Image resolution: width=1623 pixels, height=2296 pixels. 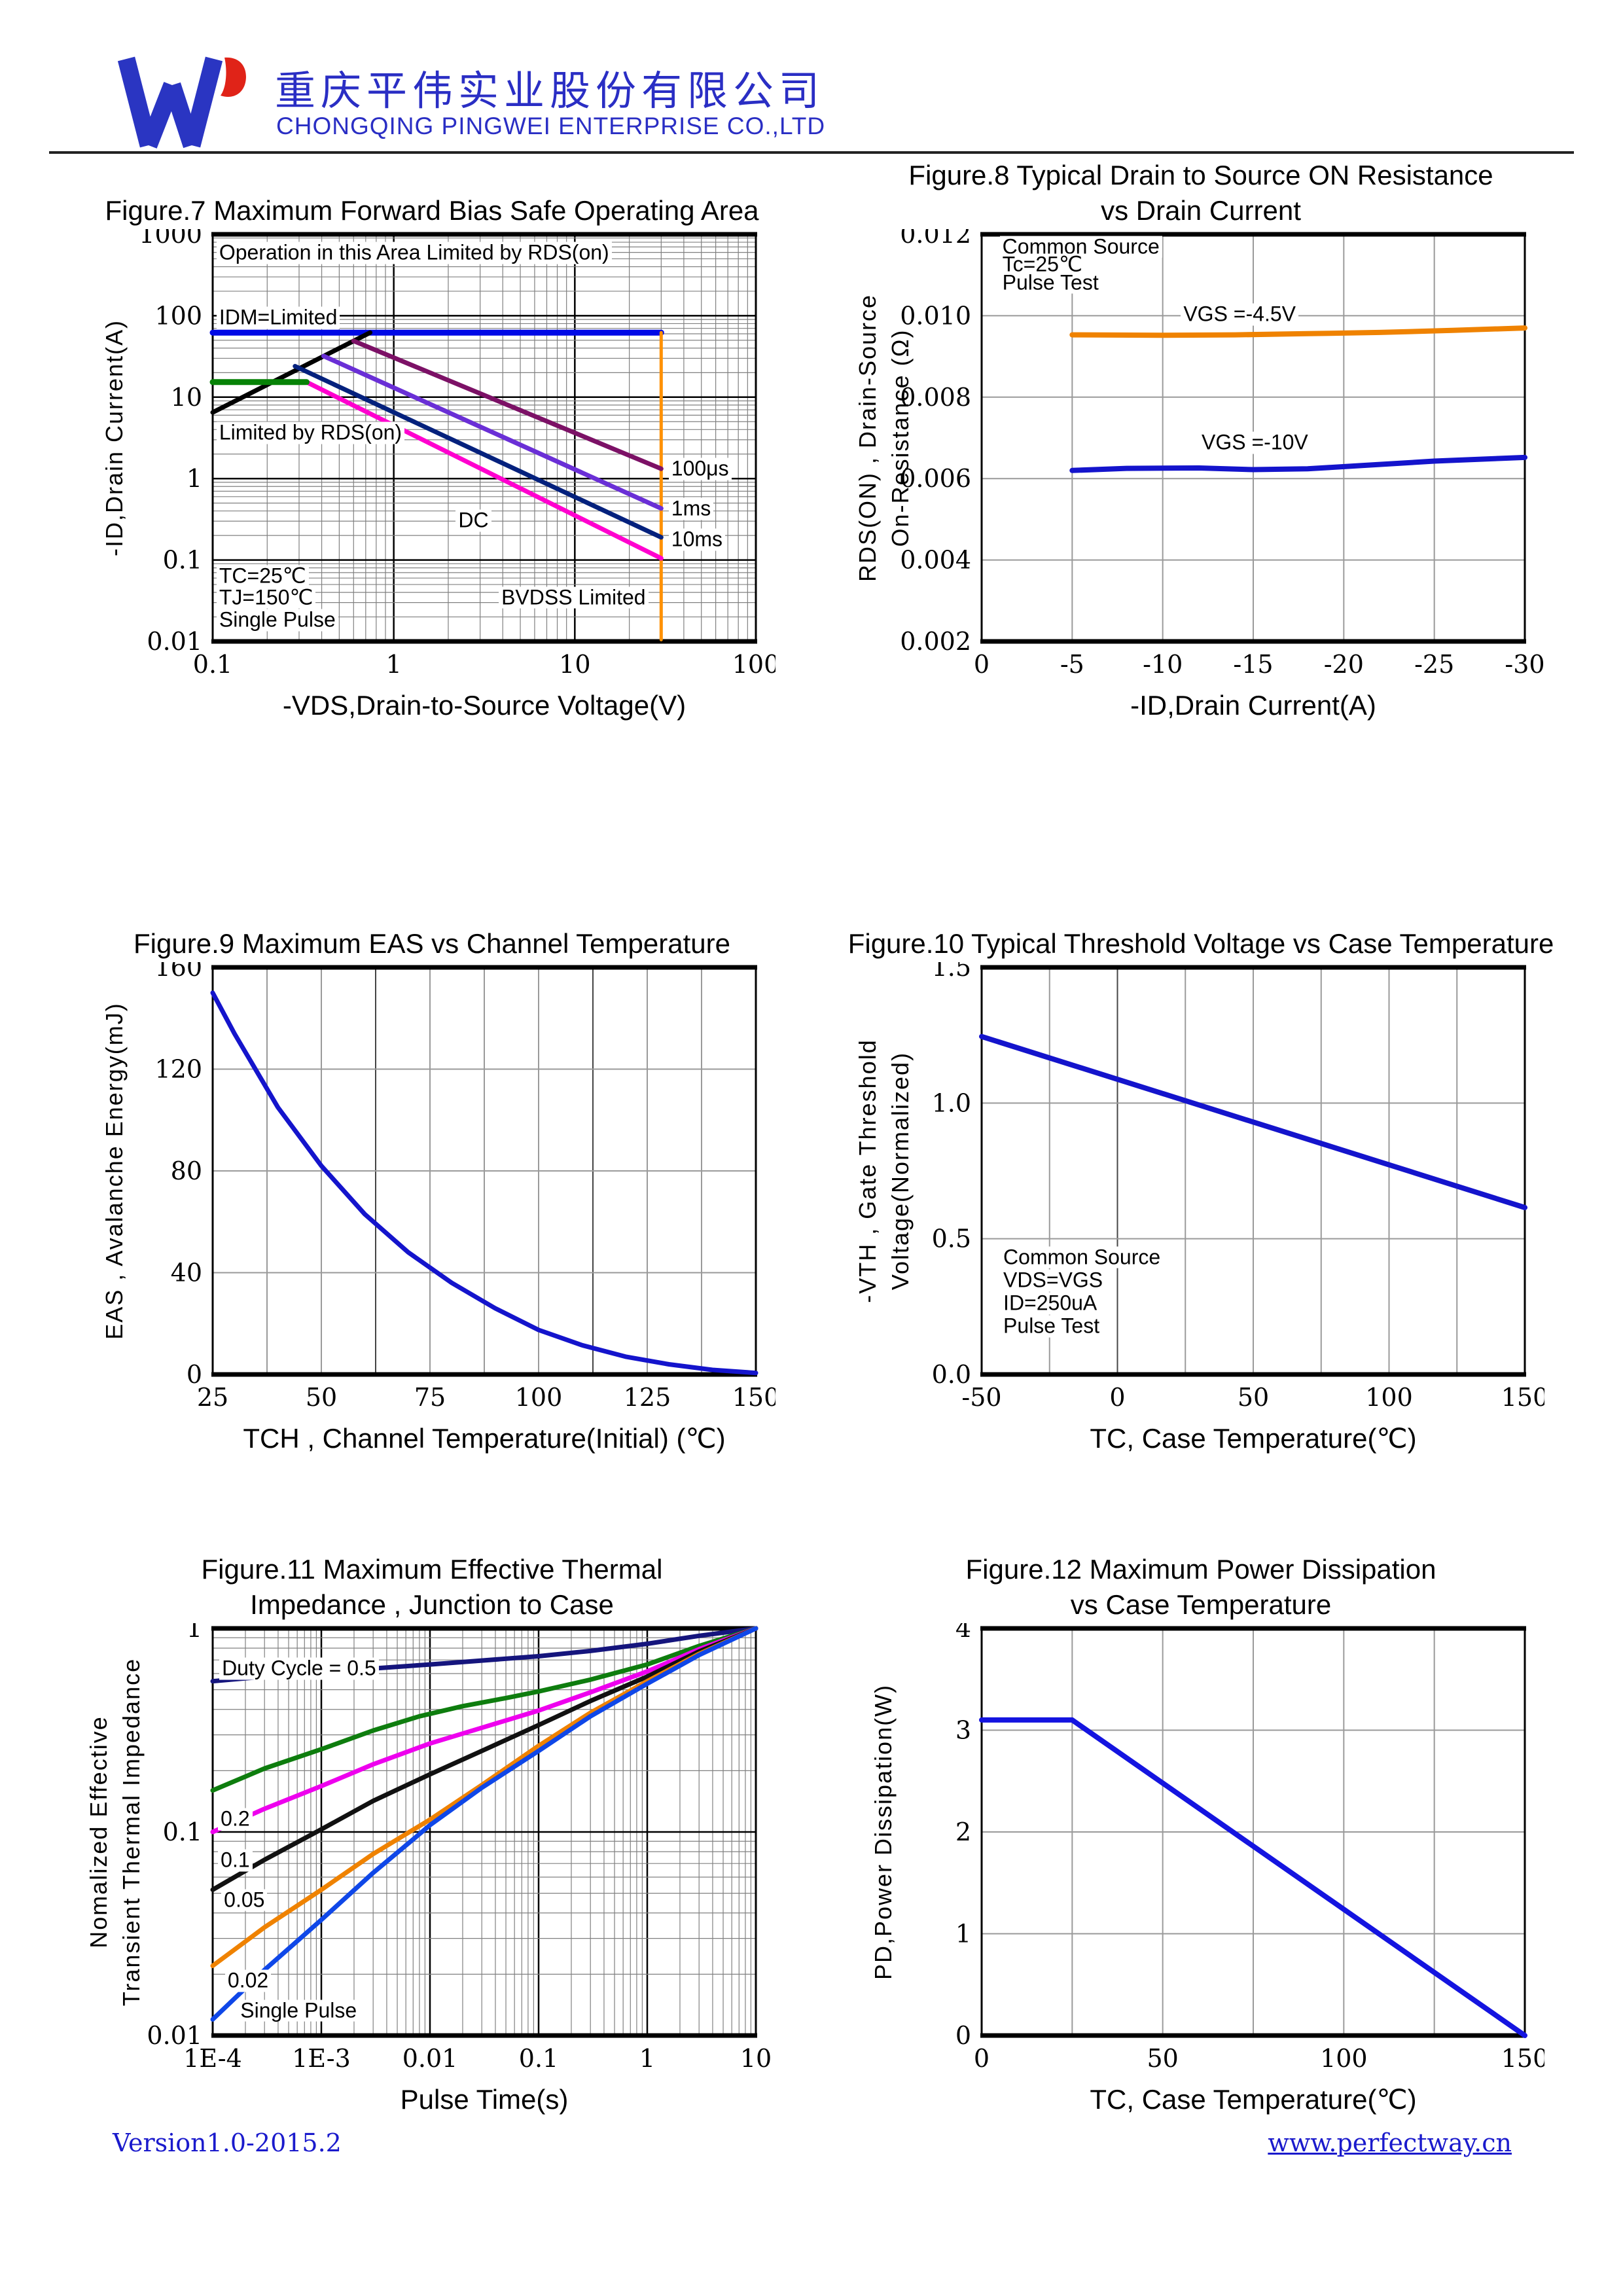 What do you see at coordinates (935, 478) in the screenshot?
I see `svg-text: 0.006` at bounding box center [935, 478].